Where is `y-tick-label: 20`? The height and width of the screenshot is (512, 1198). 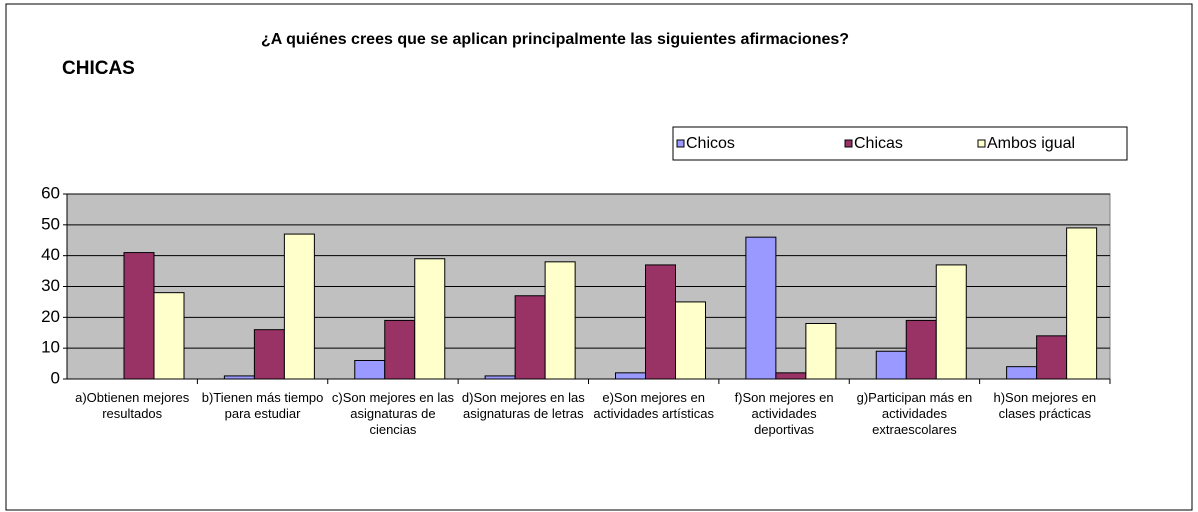
y-tick-label: 20 is located at coordinates (50, 316).